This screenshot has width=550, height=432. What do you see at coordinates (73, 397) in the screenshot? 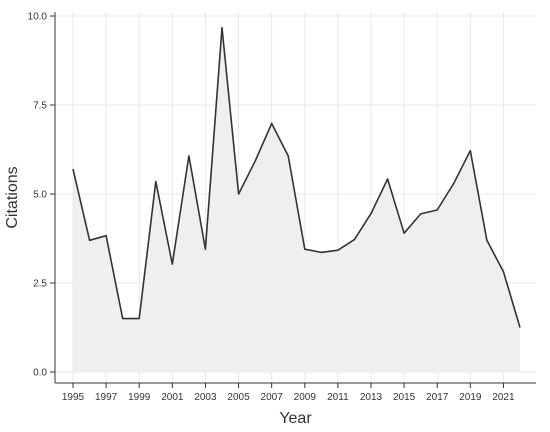
I see `x-tick-label: 1995` at bounding box center [73, 397].